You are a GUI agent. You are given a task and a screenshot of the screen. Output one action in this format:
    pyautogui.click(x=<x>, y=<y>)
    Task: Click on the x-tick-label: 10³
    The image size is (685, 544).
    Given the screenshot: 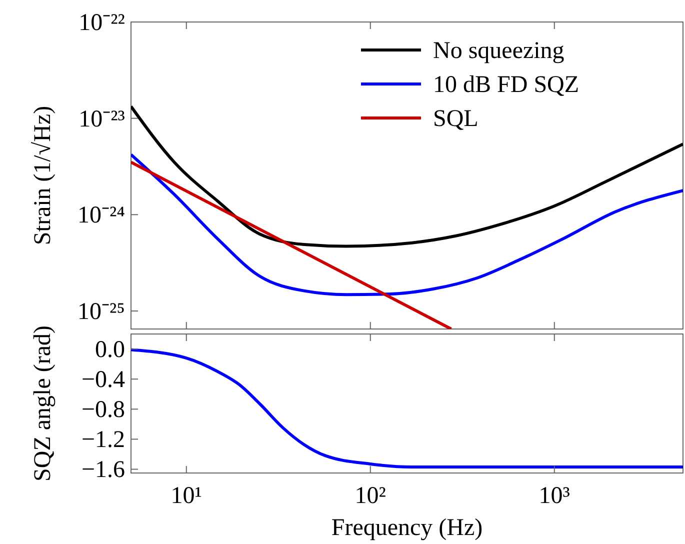 What is the action you would take?
    pyautogui.click(x=554, y=496)
    